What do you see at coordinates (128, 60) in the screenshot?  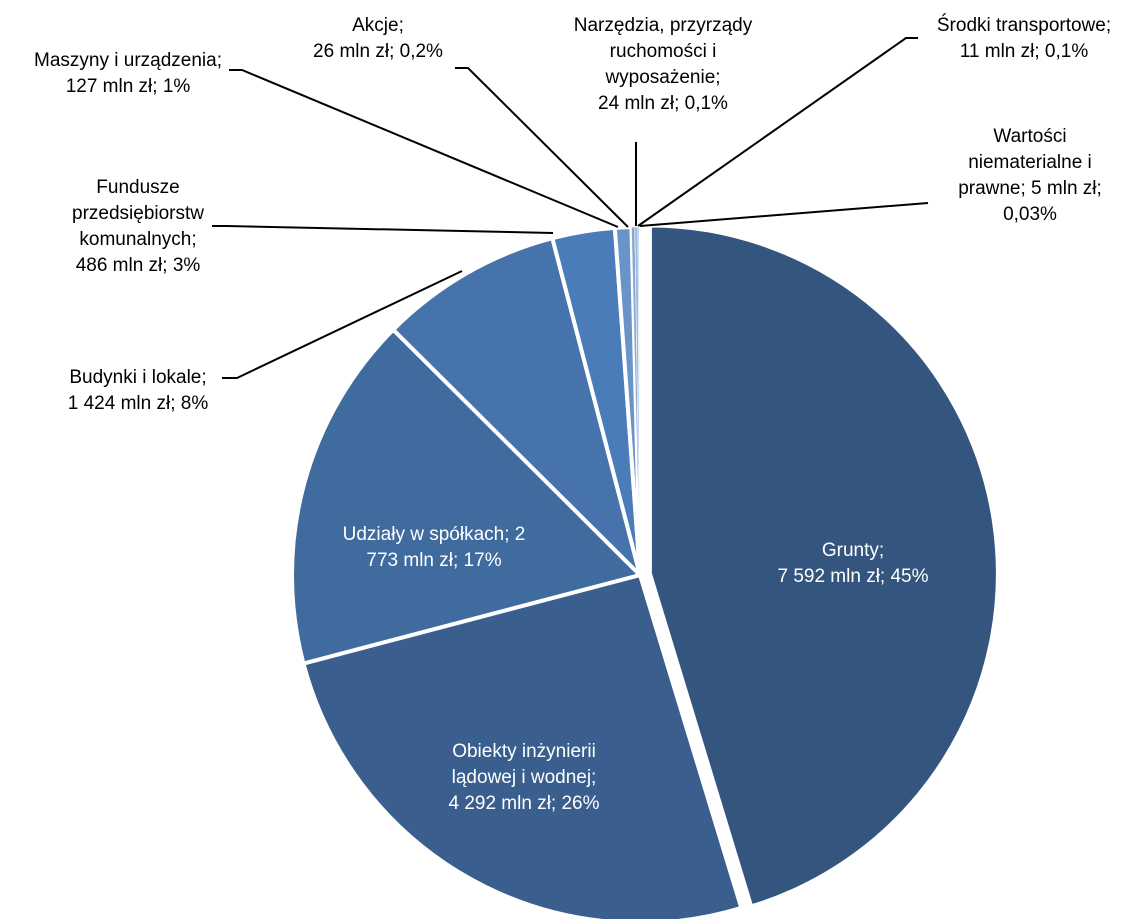 I see `data-label-line: Maszyny i urządzenia;` at bounding box center [128, 60].